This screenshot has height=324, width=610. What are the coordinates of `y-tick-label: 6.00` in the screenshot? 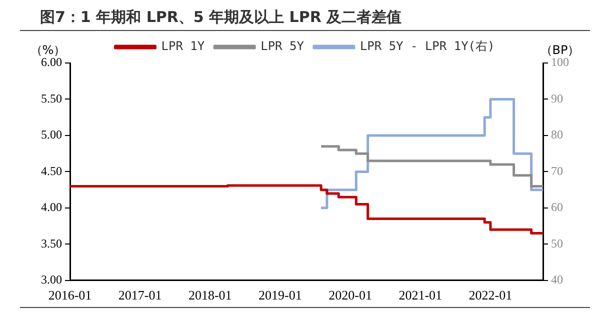 It's located at (51, 62).